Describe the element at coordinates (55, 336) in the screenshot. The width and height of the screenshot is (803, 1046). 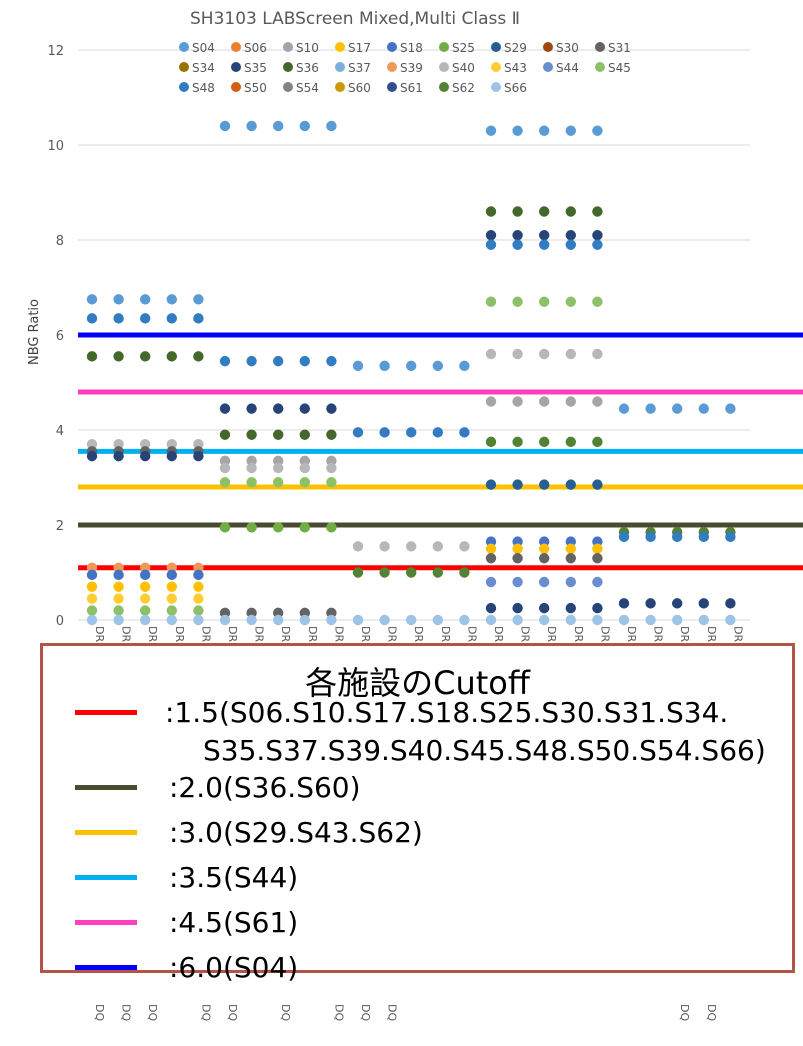
I see `y-tick-labels: 0 2 4 6 8 10 12` at that location.